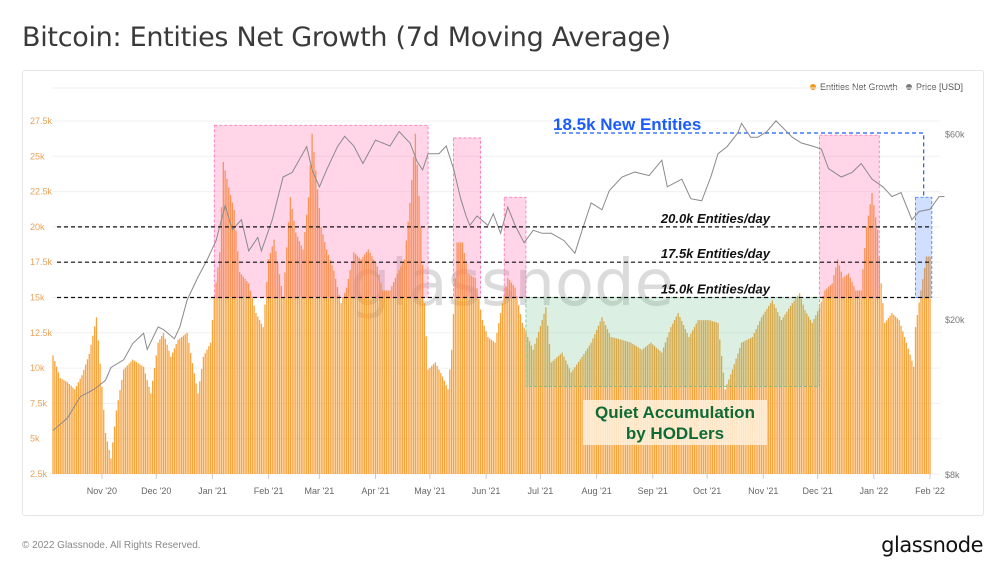 This screenshot has height=576, width=1000. I want to click on threshold-label: 17.5k Entities/day, so click(716, 253).